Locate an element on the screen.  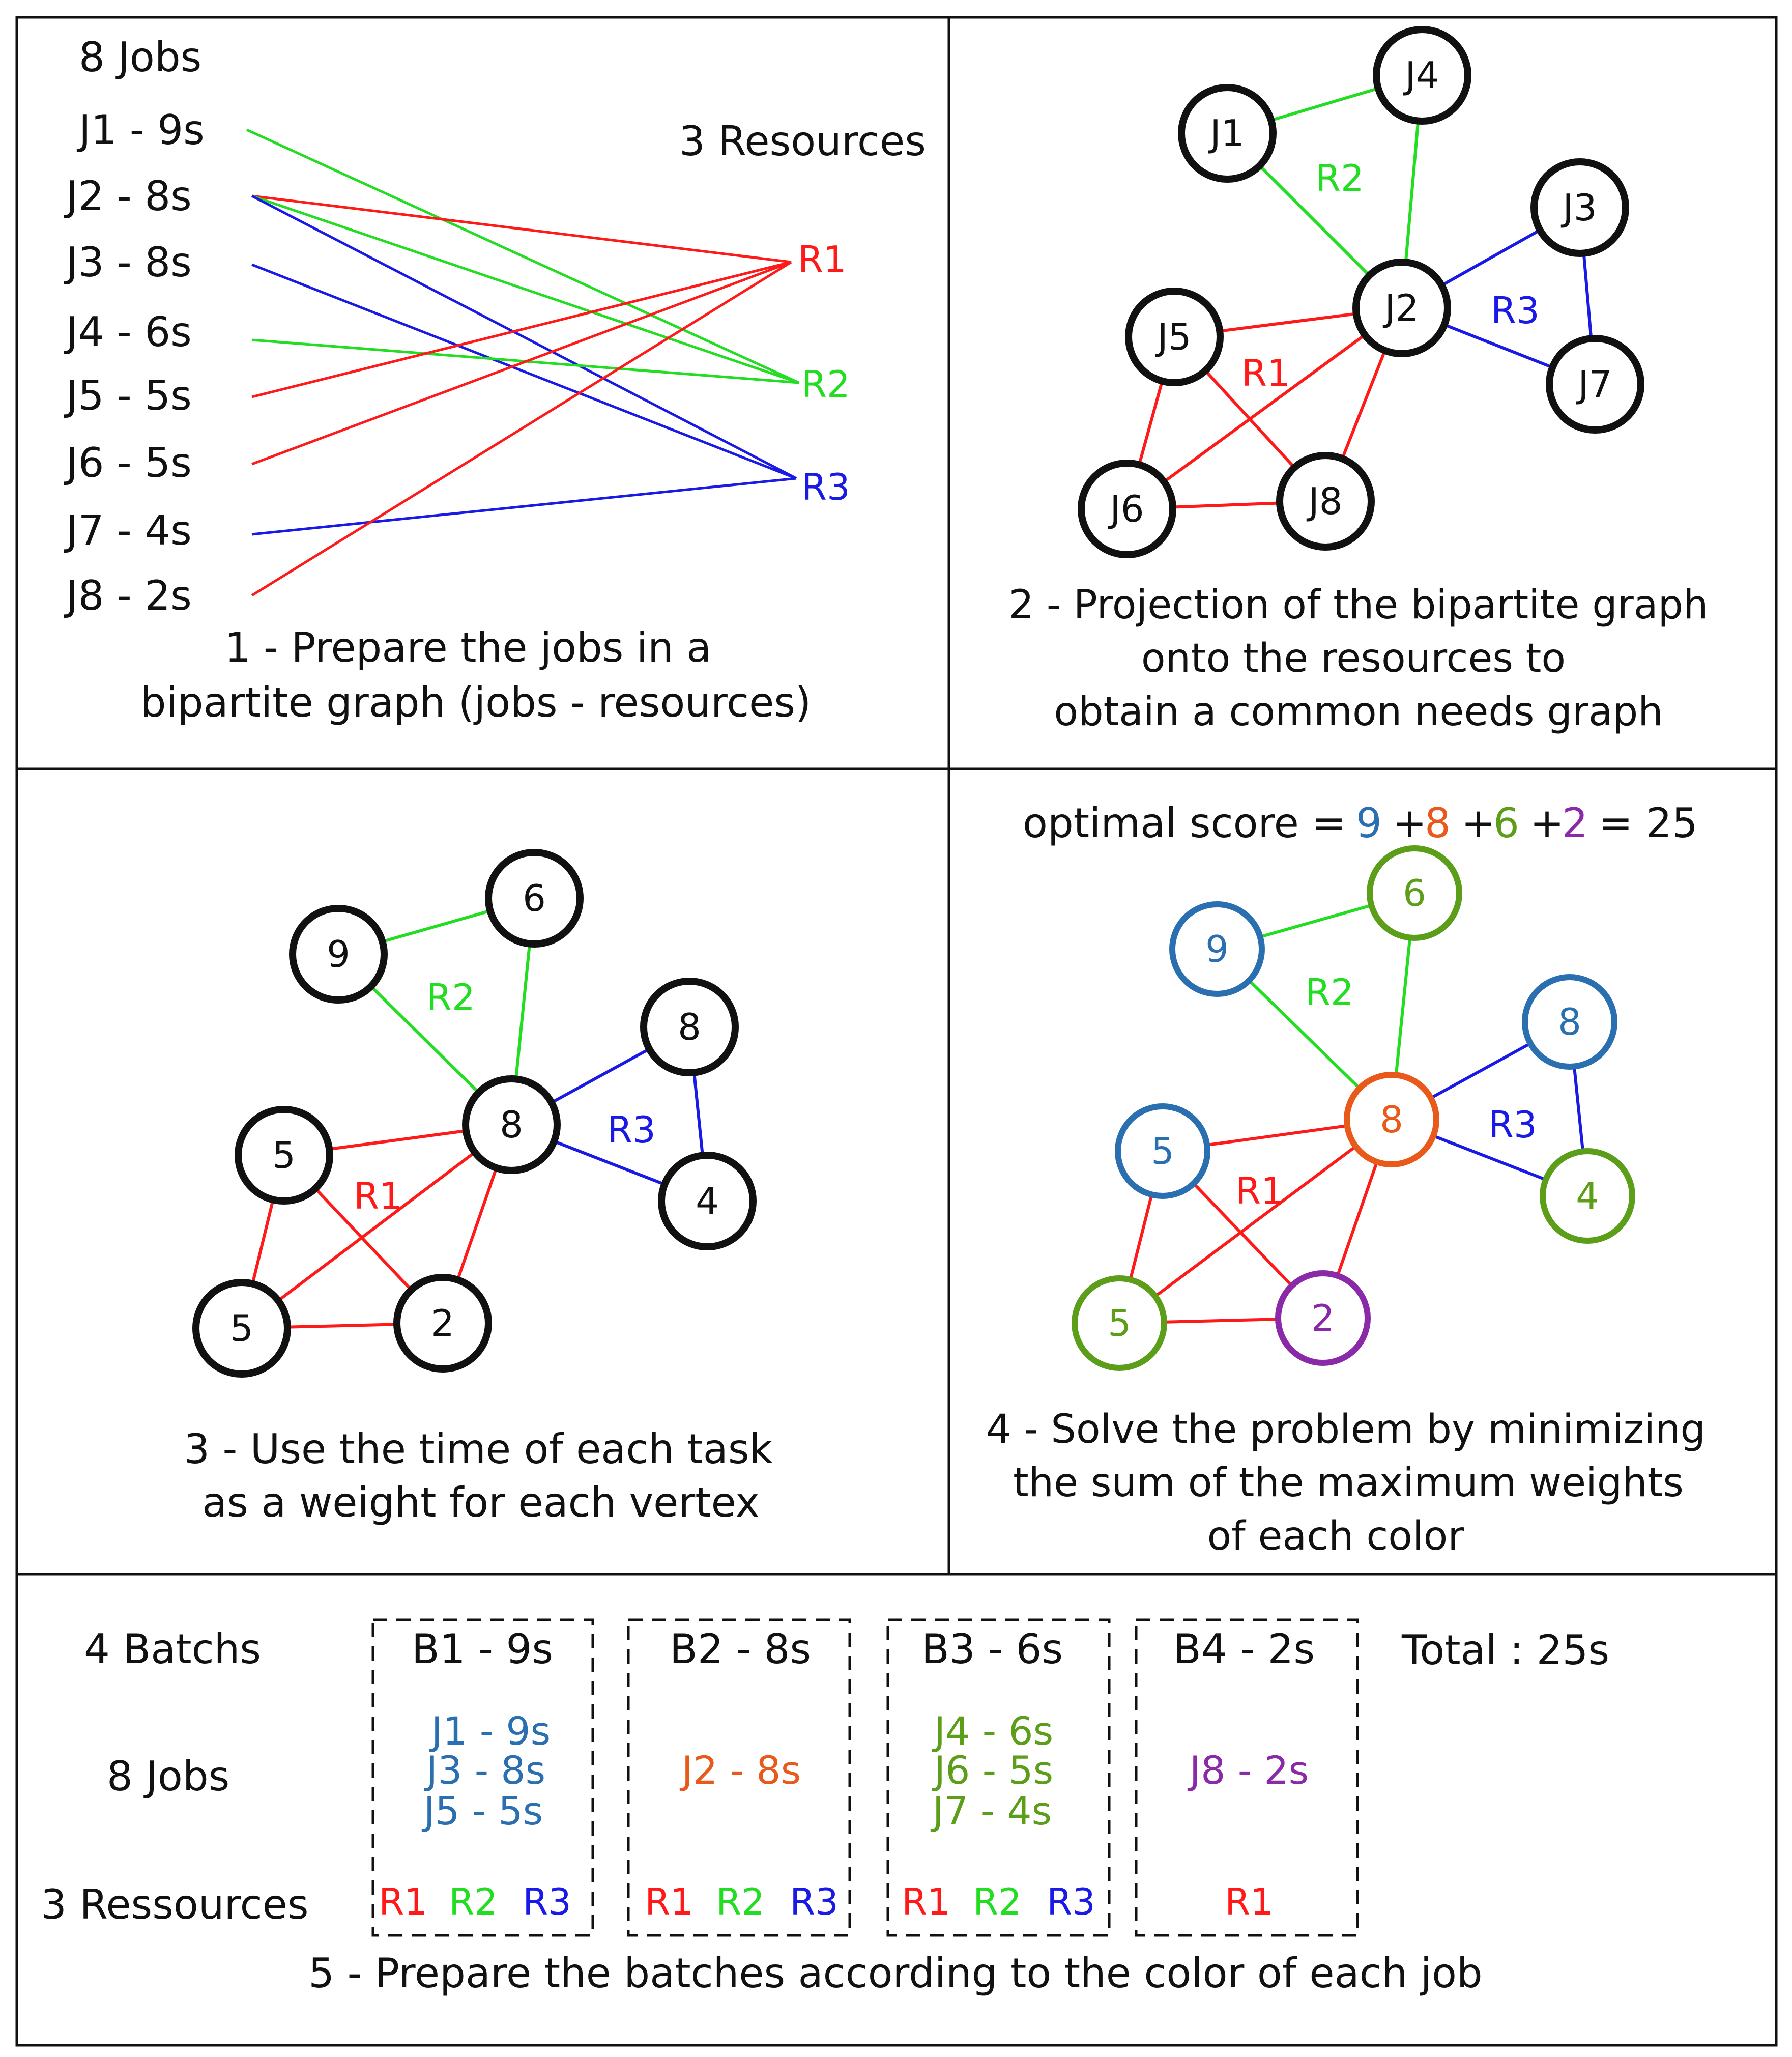
node-label-j5: J5 is located at coordinates (1173, 337).